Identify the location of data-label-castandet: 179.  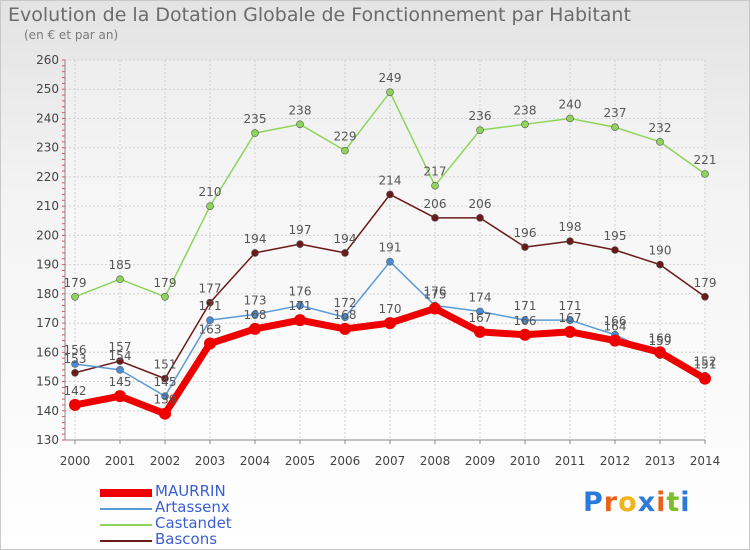
(75, 283).